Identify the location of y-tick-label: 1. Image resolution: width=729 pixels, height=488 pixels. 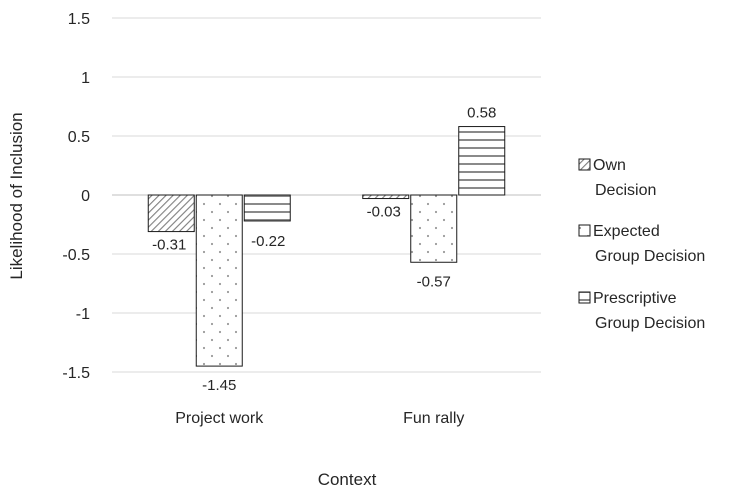
(85, 78).